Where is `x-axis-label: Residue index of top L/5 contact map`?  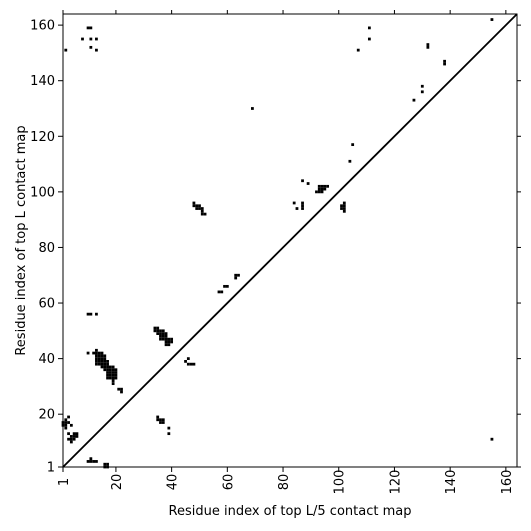 x-axis-label: Residue index of top L/5 contact map is located at coordinates (290, 511).